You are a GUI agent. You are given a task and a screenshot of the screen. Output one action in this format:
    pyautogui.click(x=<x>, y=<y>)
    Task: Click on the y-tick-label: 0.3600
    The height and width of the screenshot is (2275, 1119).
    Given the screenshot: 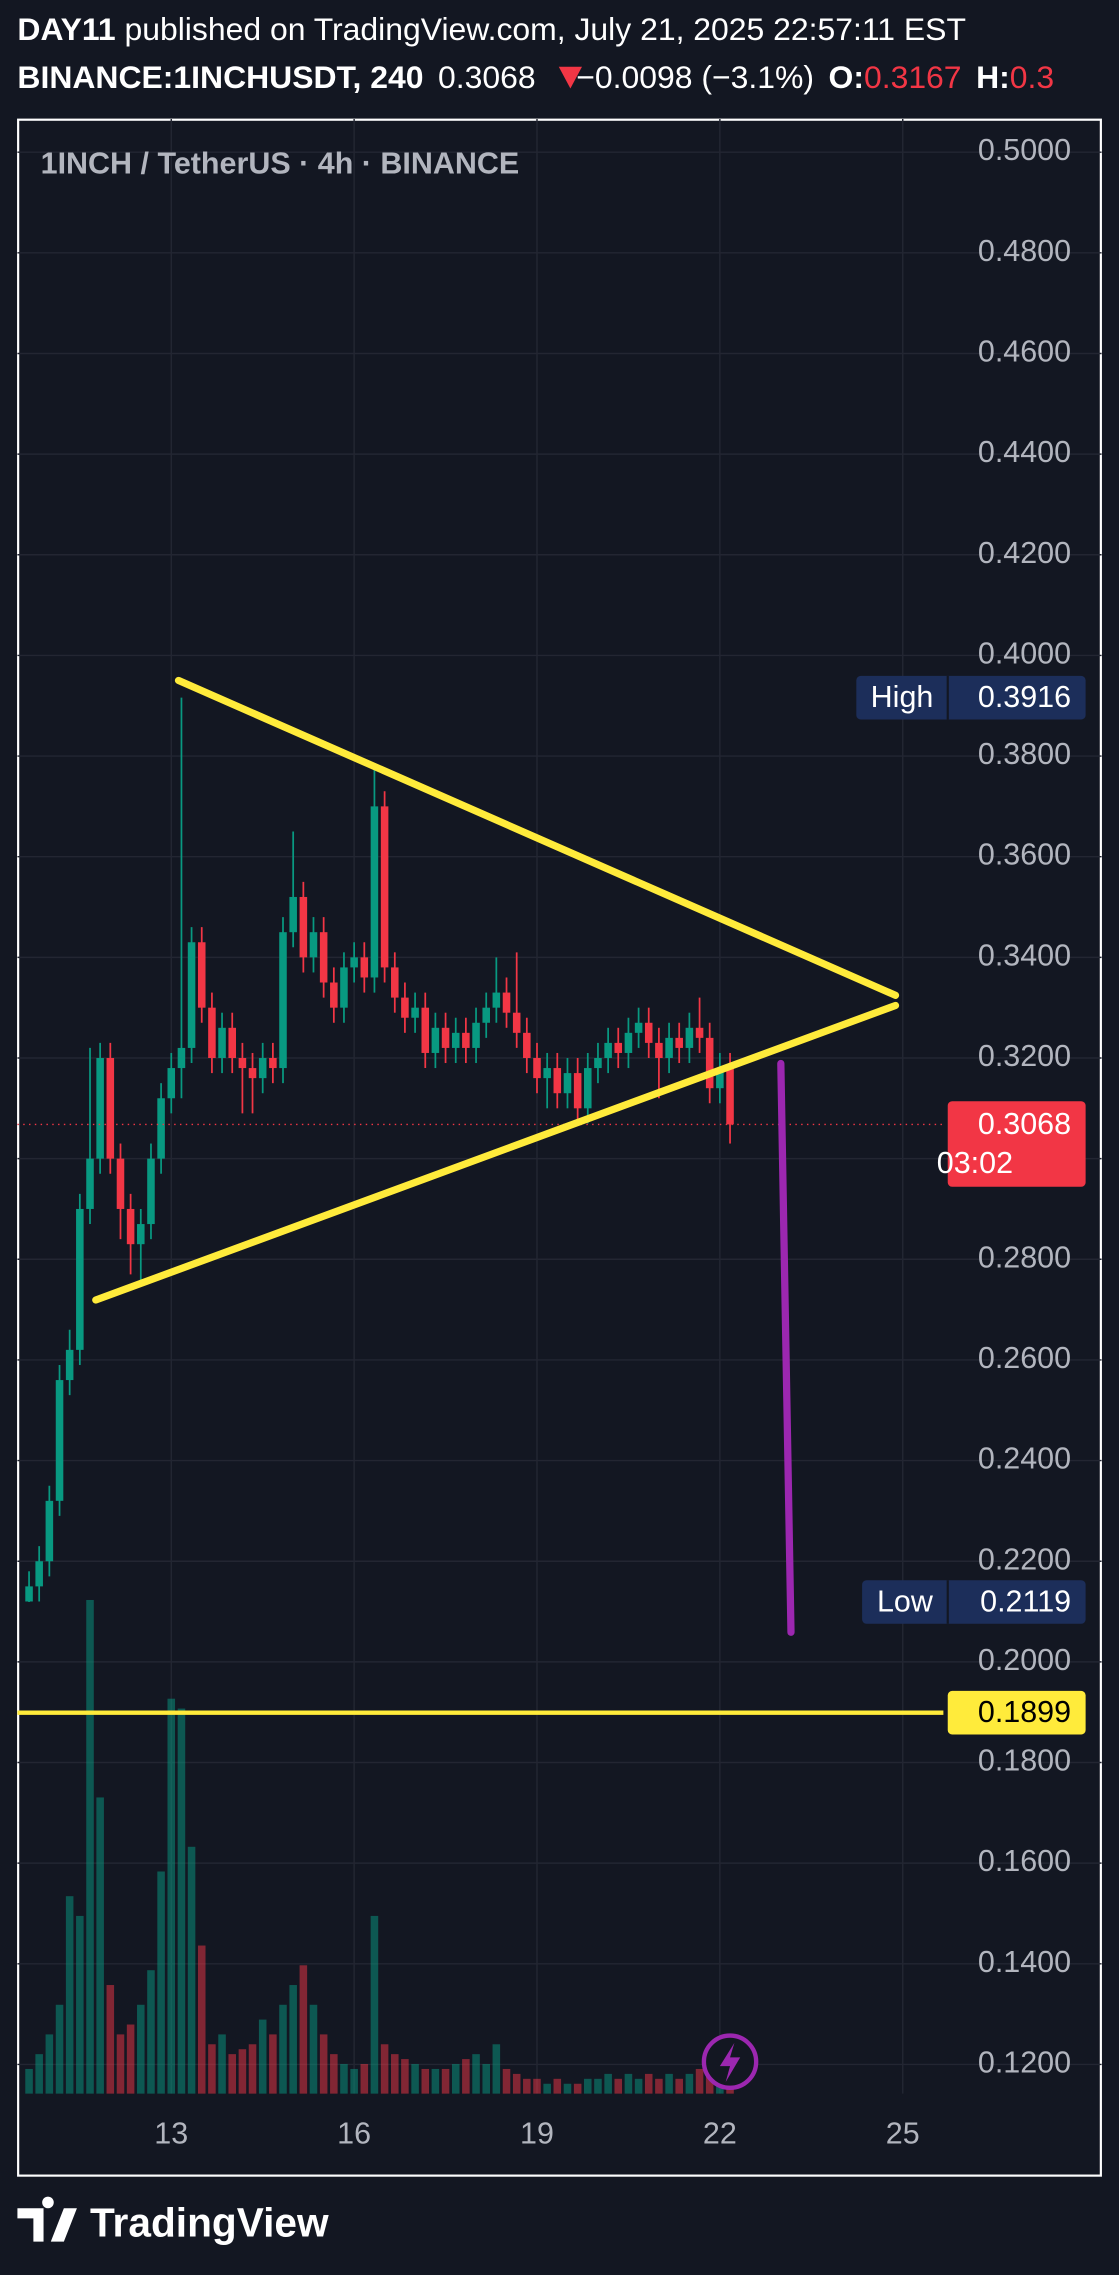 What is the action you would take?
    pyautogui.click(x=1024, y=855)
    